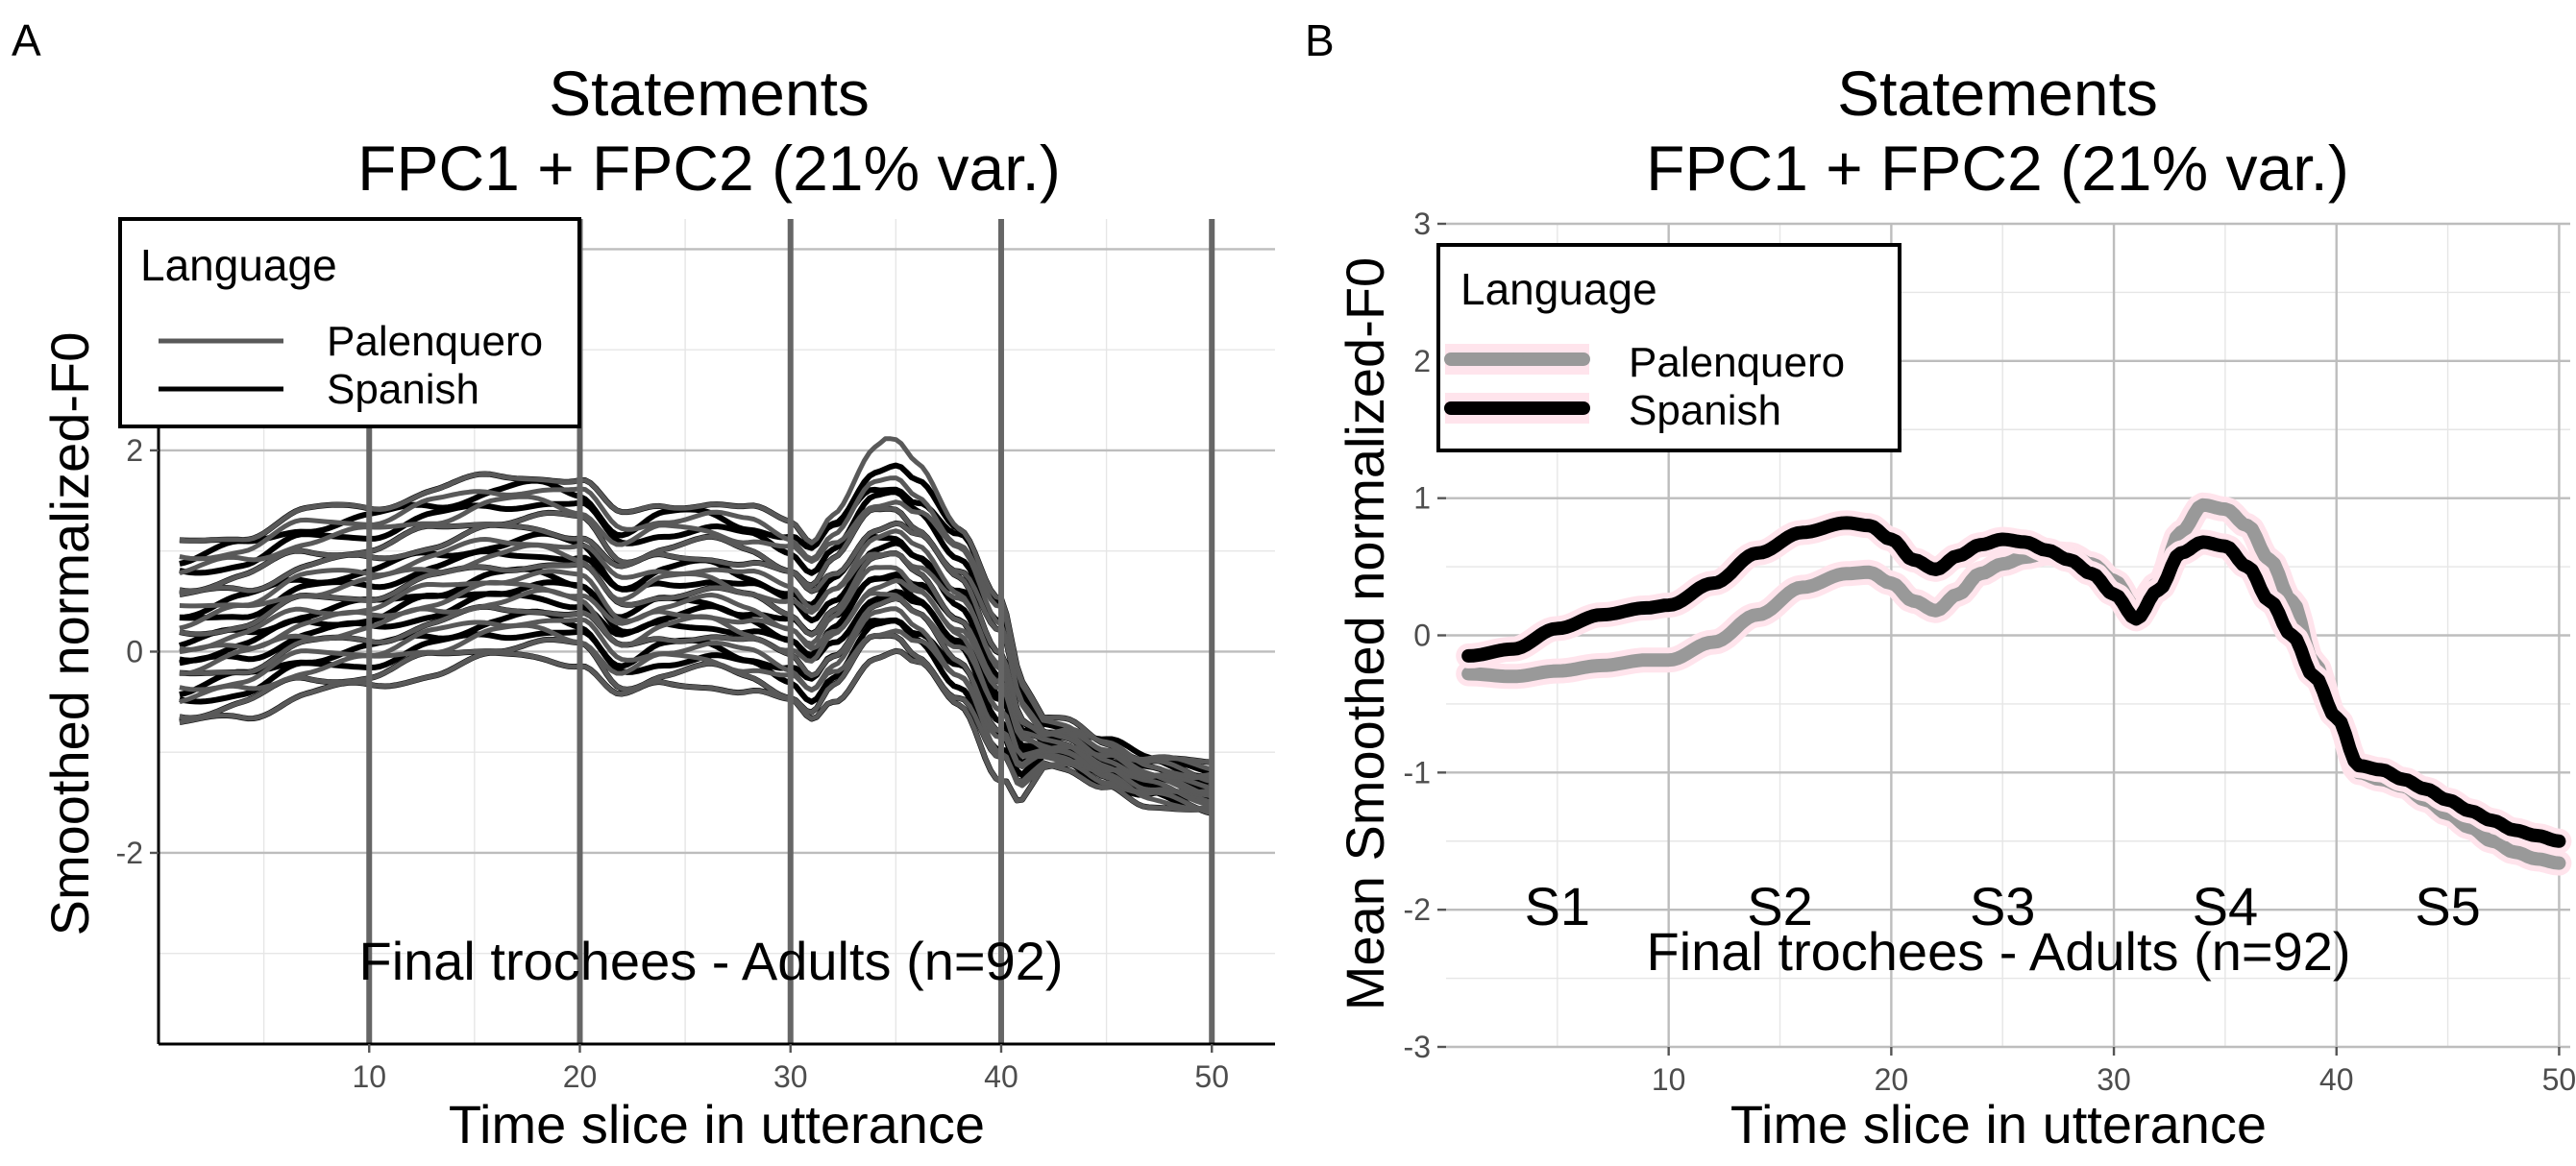 Image resolution: width=2576 pixels, height=1166 pixels. Describe the element at coordinates (1422, 636) in the screenshot. I see `panel-b-y-tick-label: 0` at that location.